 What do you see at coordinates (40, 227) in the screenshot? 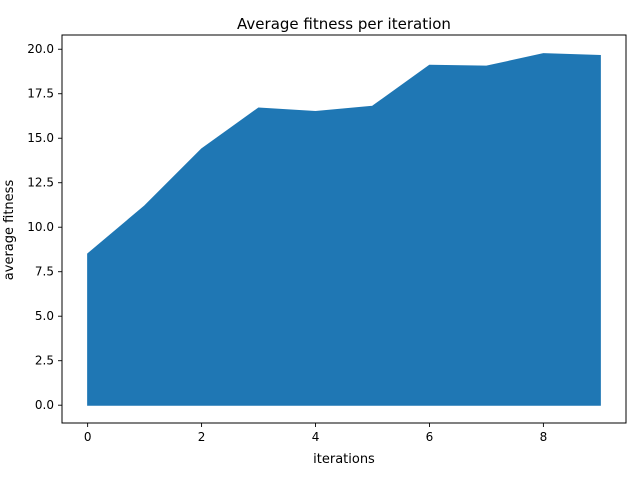
I see `y-tick-label: 10.0` at bounding box center [40, 227].